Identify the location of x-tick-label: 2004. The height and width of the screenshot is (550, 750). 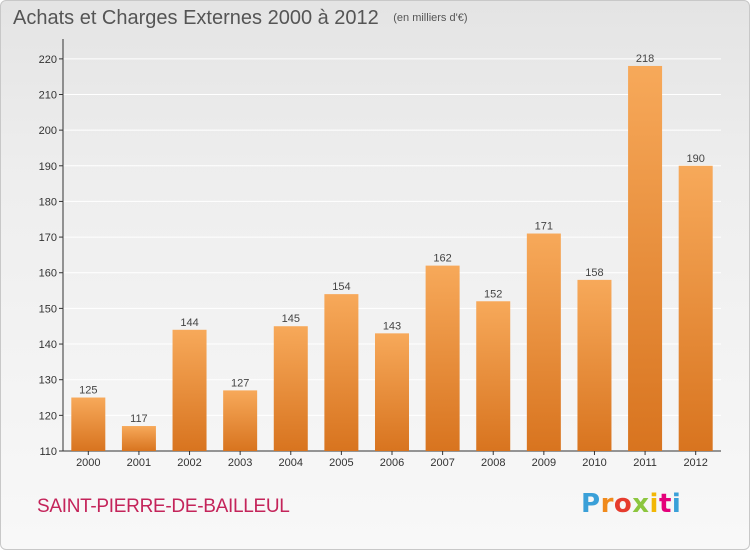
(291, 463).